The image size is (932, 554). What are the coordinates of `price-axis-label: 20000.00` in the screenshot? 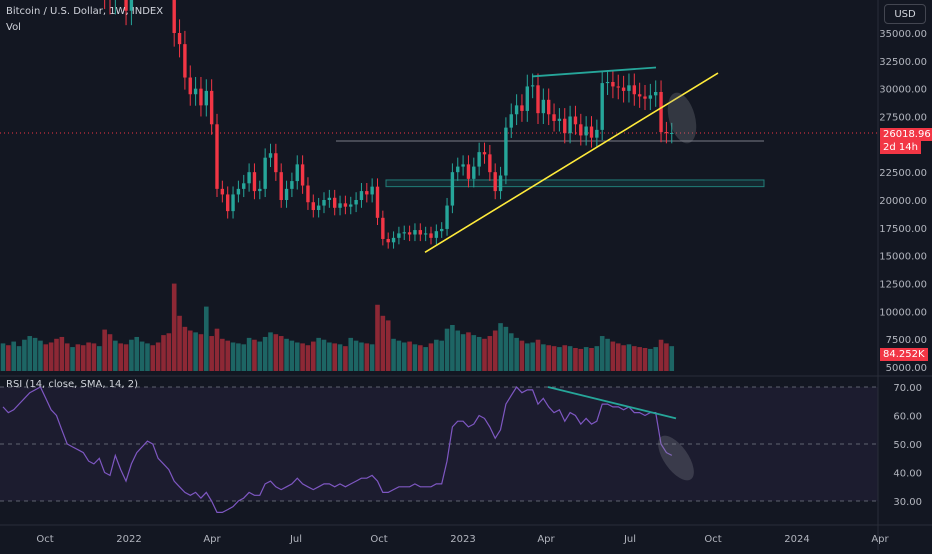 It's located at (903, 201).